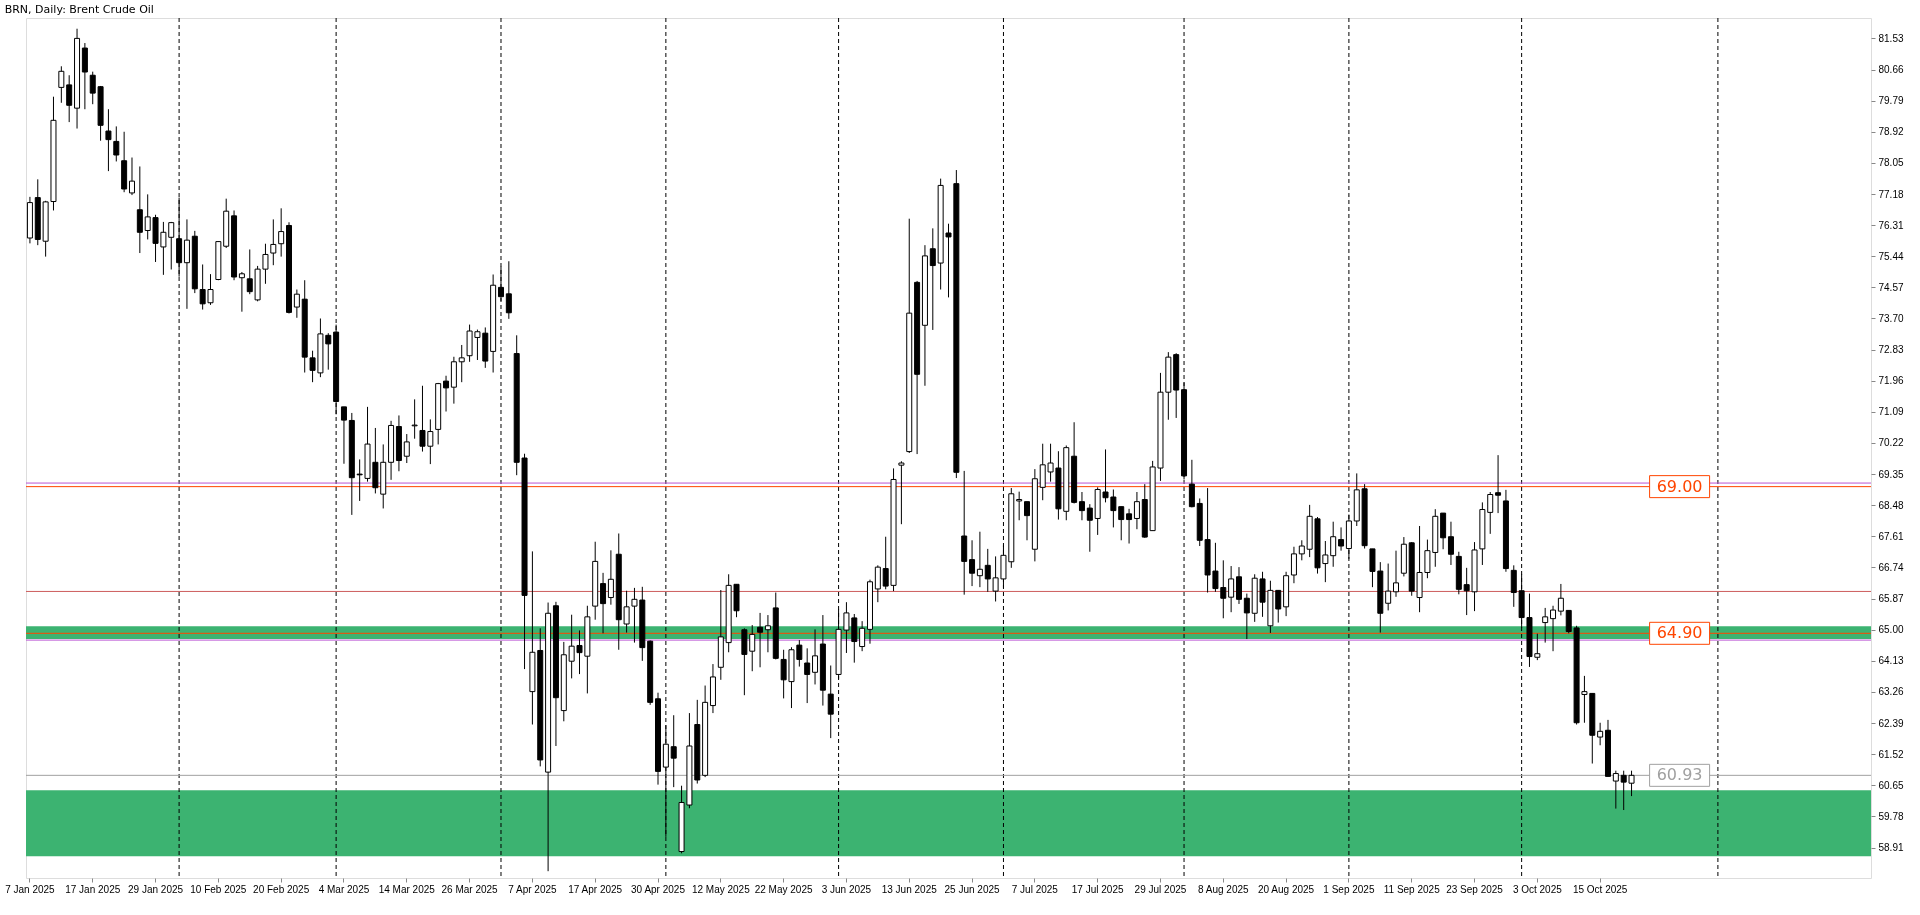  Describe the element at coordinates (218, 889) in the screenshot. I see `x-tick-label: 10 Feb 2025` at that location.